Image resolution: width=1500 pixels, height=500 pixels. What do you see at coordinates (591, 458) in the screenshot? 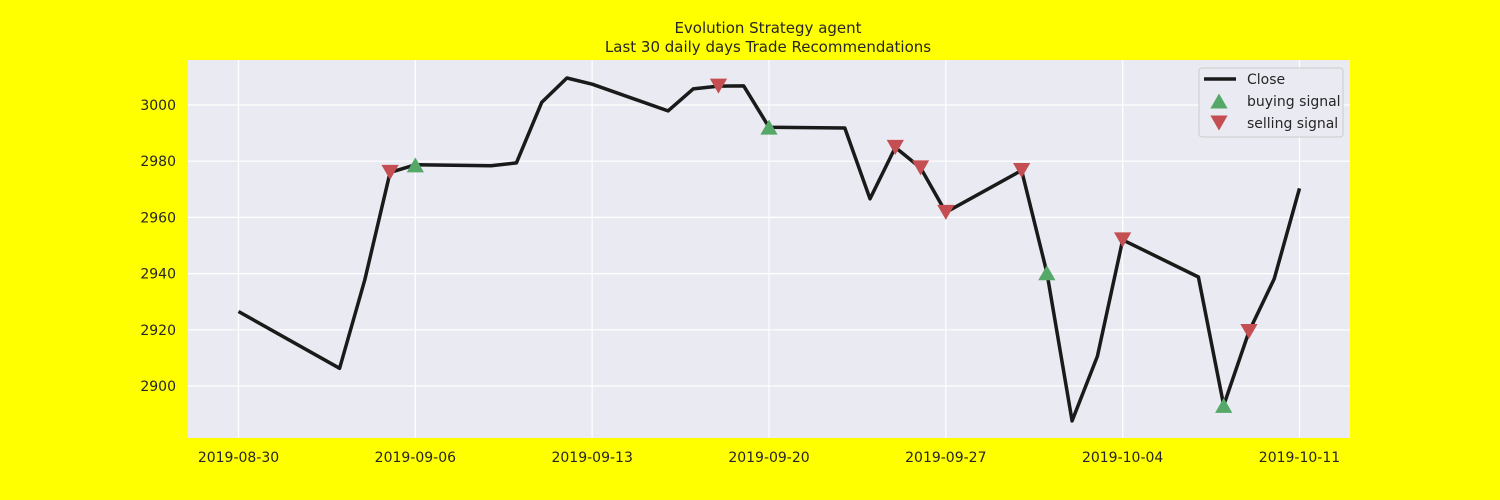
I see `x-tick-label: 2019-09-13` at bounding box center [591, 458].